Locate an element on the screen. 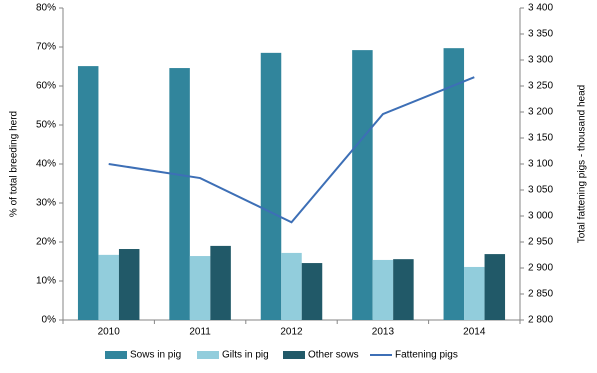 This screenshot has height=373, width=597. y2-tick-label: 3 100 is located at coordinates (540, 164).